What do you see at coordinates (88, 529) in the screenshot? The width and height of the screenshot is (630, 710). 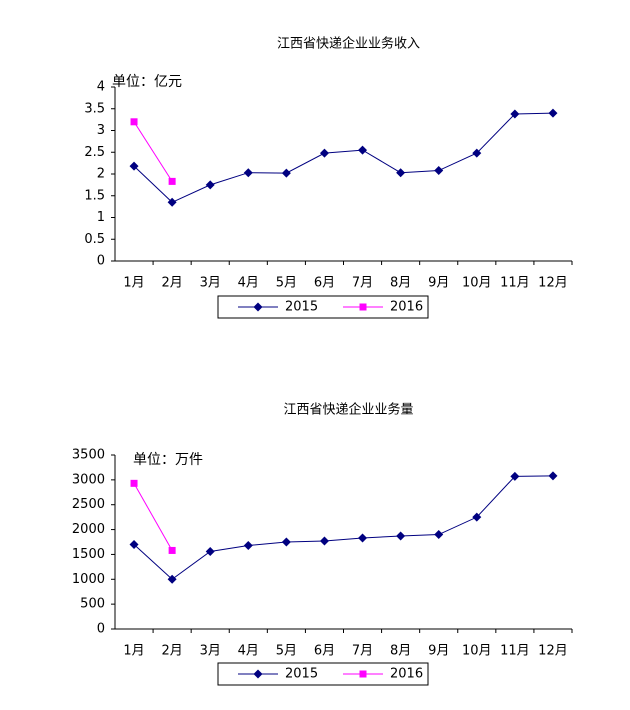 I see `y-tick-label: 2000` at bounding box center [88, 529].